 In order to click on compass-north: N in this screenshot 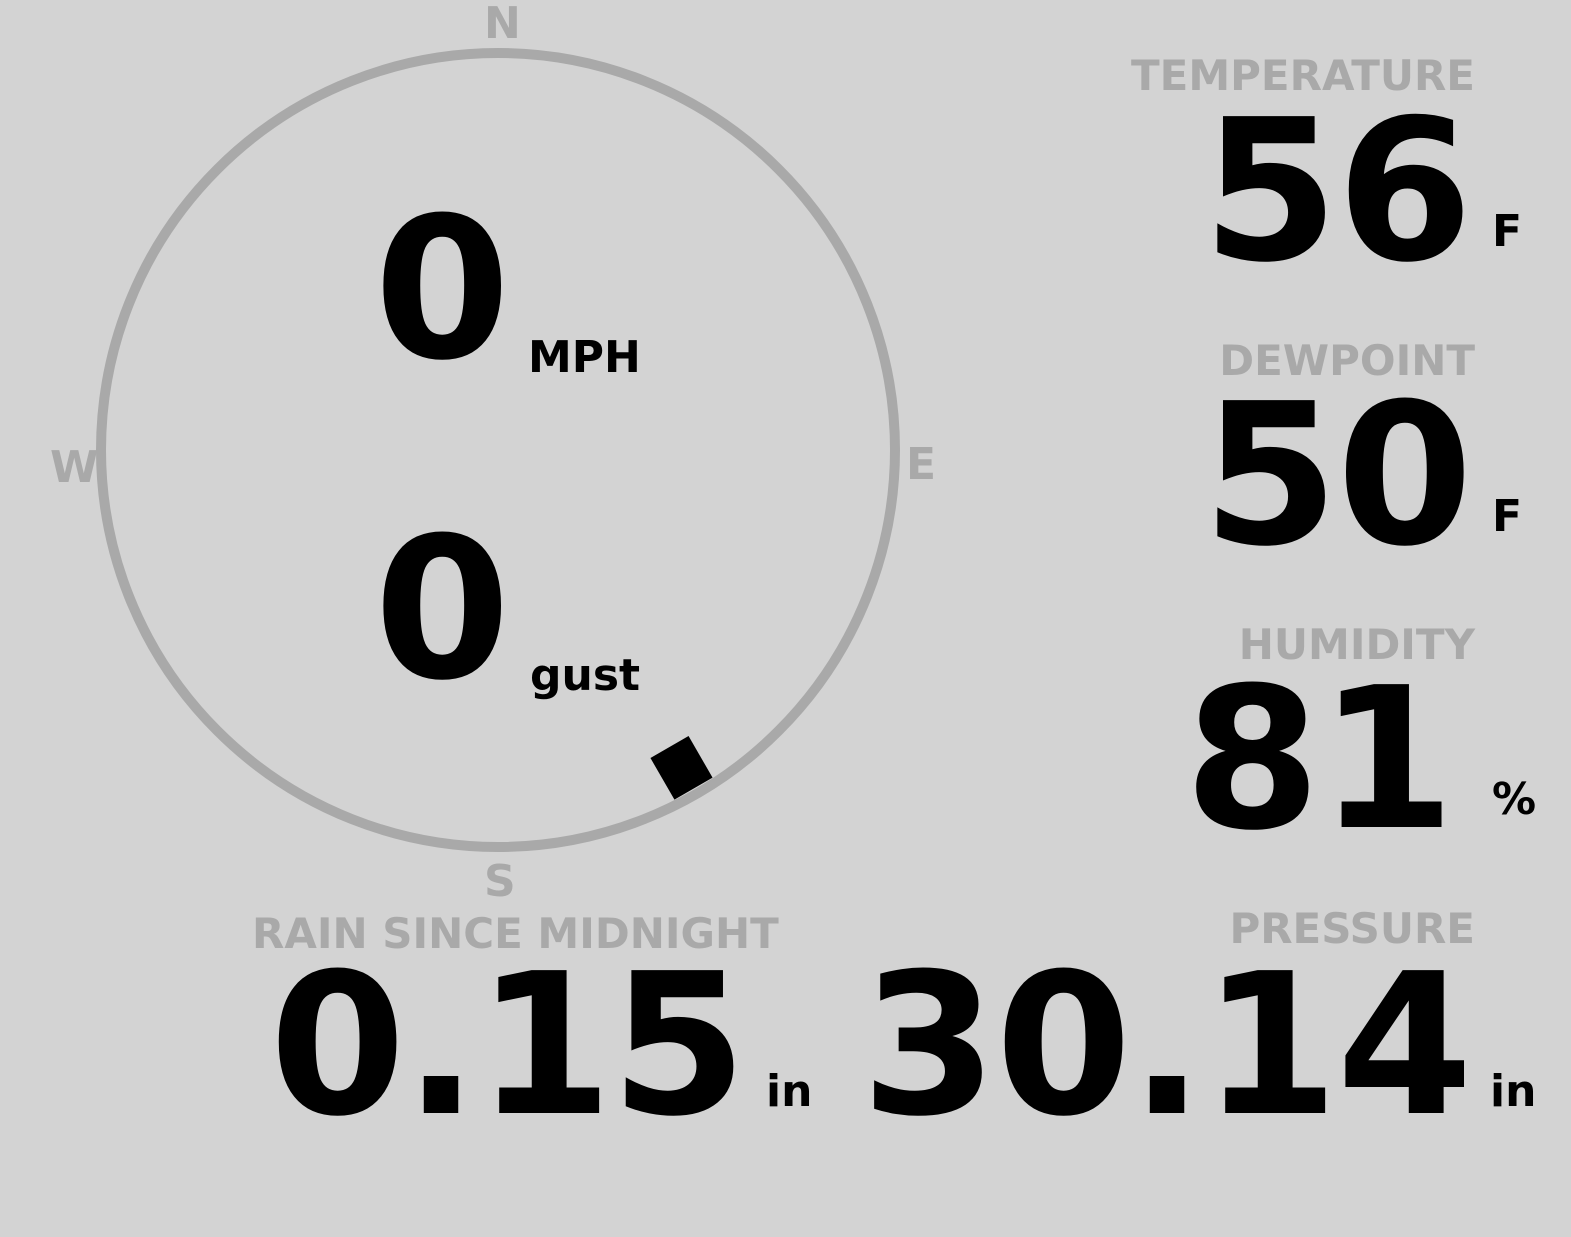, I will do `click(502, 24)`.